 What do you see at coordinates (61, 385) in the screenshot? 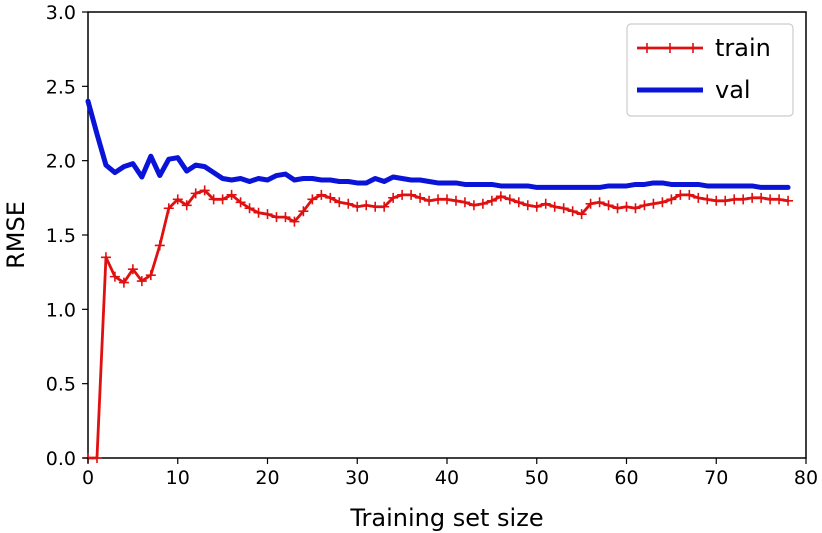
I see `y-tick-label: 0.5` at bounding box center [61, 385].